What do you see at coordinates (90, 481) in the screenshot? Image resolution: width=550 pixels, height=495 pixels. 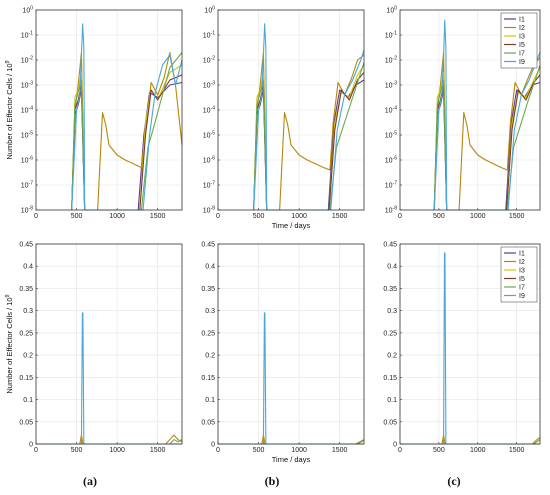 I see `panel-label-a: (a)` at bounding box center [90, 481].